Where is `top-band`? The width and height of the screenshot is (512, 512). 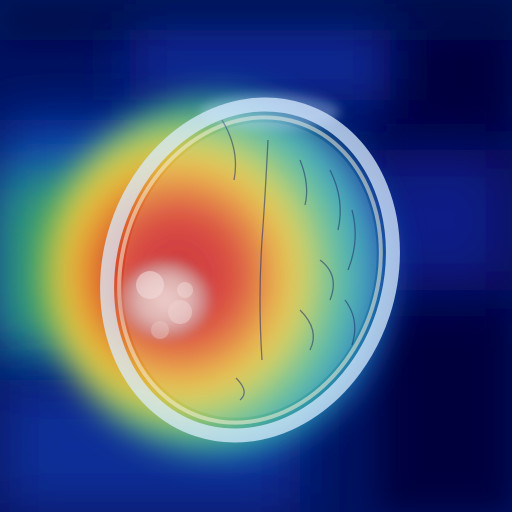 top-band is located at coordinates (260, 65).